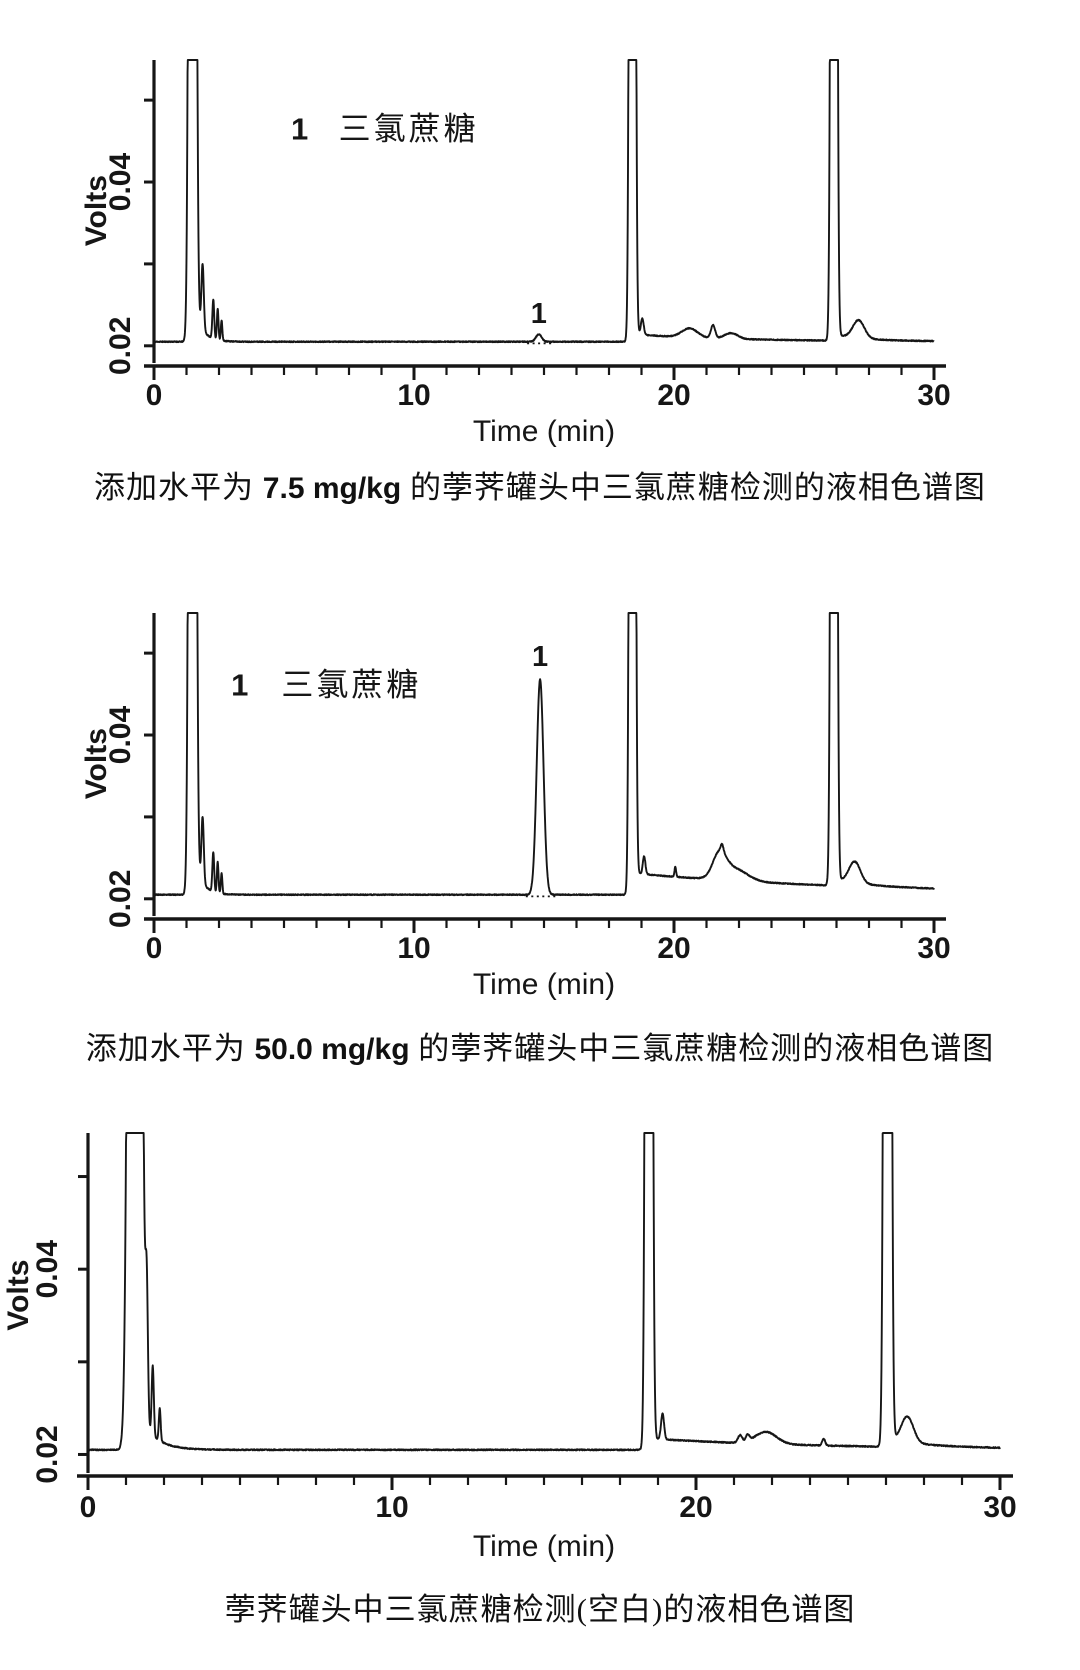  Describe the element at coordinates (332, 488) in the screenshot. I see `caption-spike-level: 7.5 mg/kg` at that location.